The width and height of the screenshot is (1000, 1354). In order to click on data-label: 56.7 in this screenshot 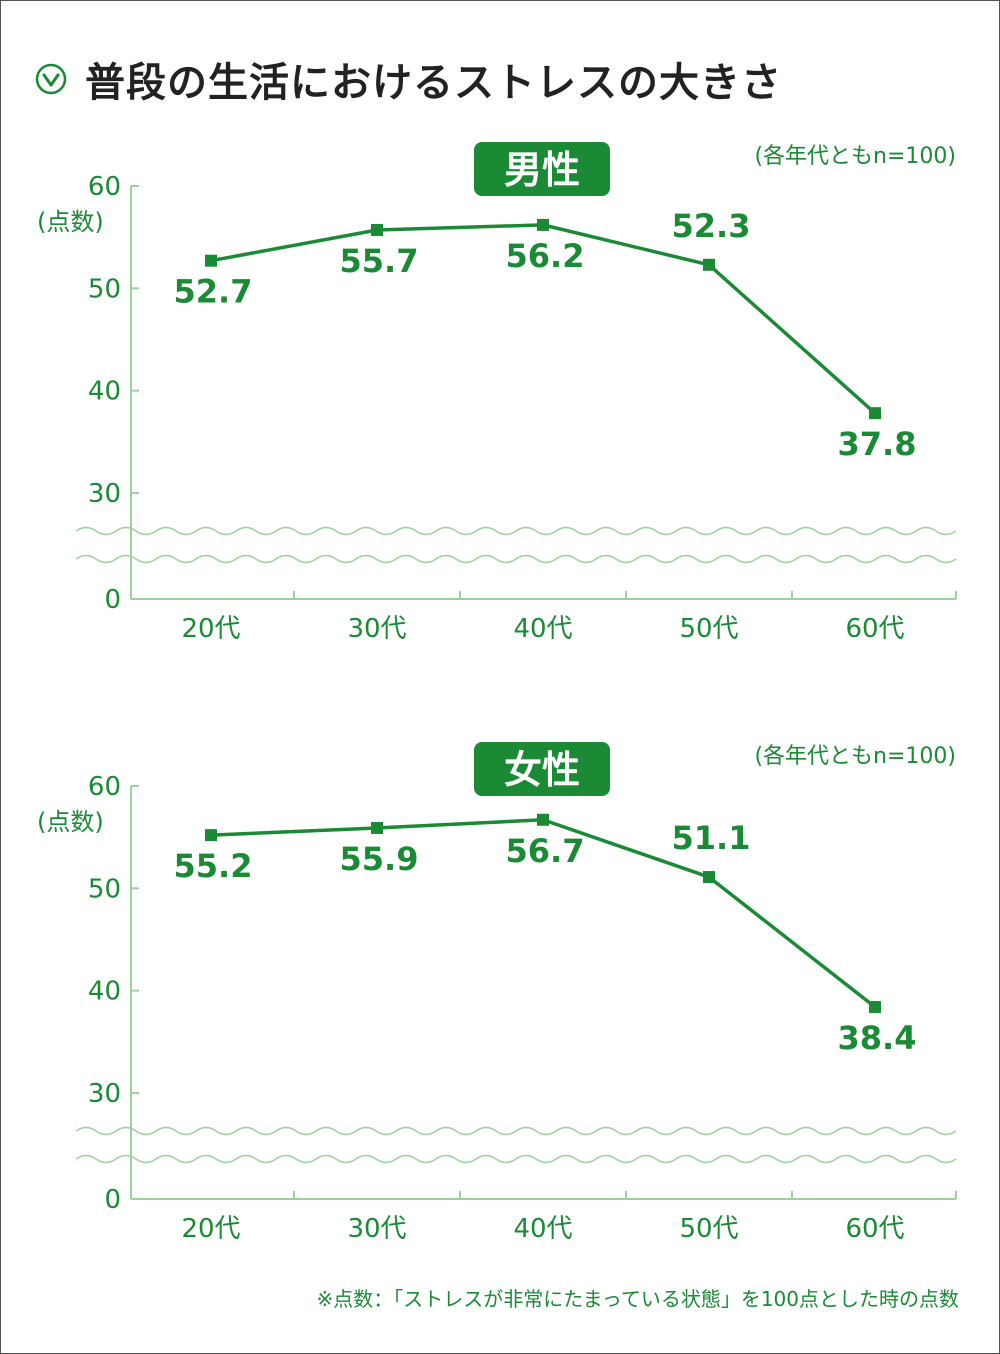, I will do `click(545, 851)`.